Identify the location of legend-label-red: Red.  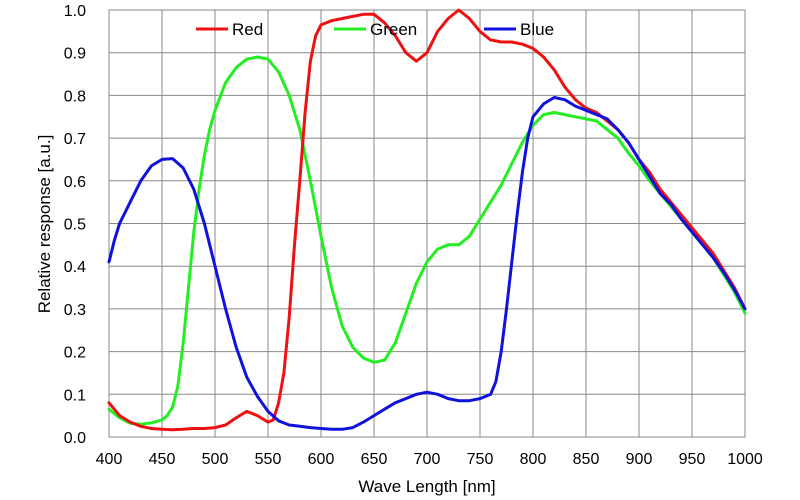
(247, 29).